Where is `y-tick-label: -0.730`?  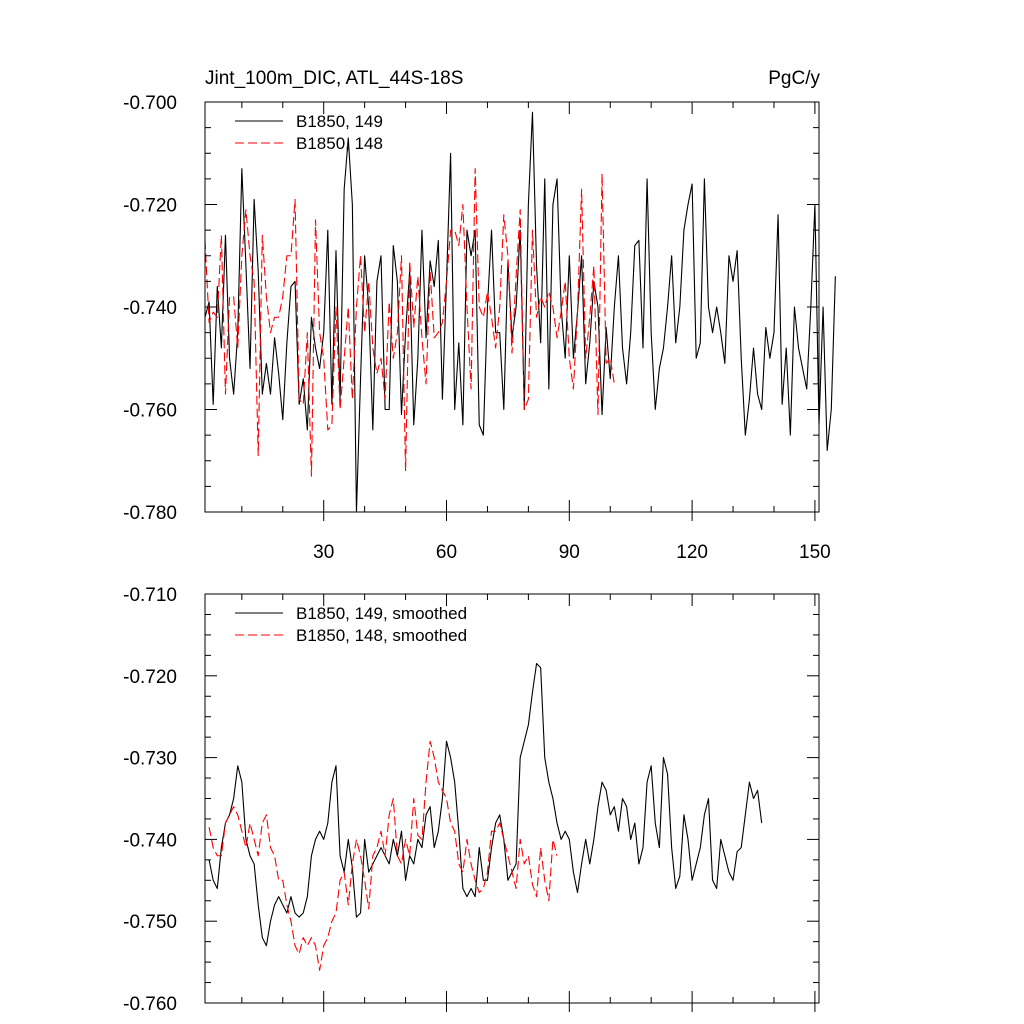 y-tick-label: -0.730 is located at coordinates (150, 759).